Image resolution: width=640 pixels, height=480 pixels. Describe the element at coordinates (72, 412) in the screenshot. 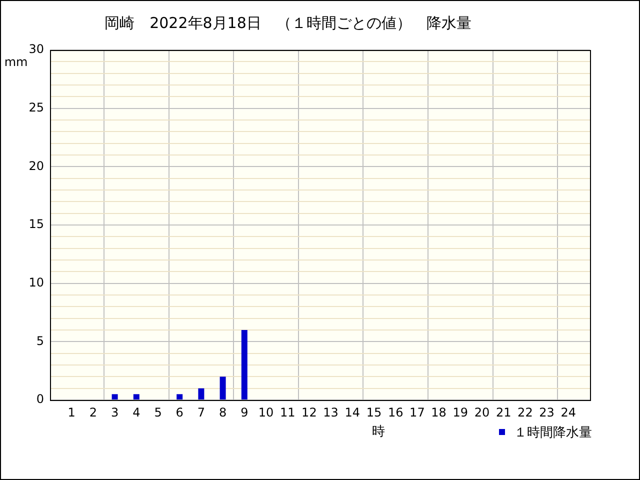

I see `x-tick-label: 1` at that location.